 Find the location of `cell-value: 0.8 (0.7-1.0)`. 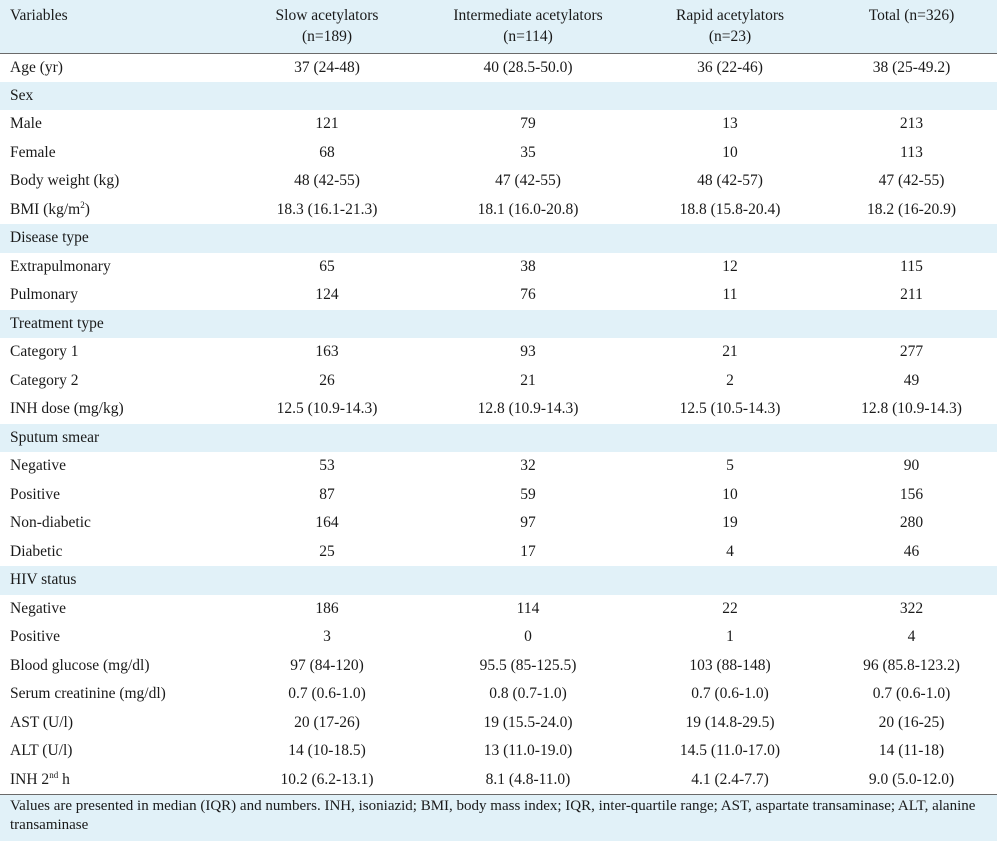

cell-value: 0.8 (0.7-1.0) is located at coordinates (528, 694).